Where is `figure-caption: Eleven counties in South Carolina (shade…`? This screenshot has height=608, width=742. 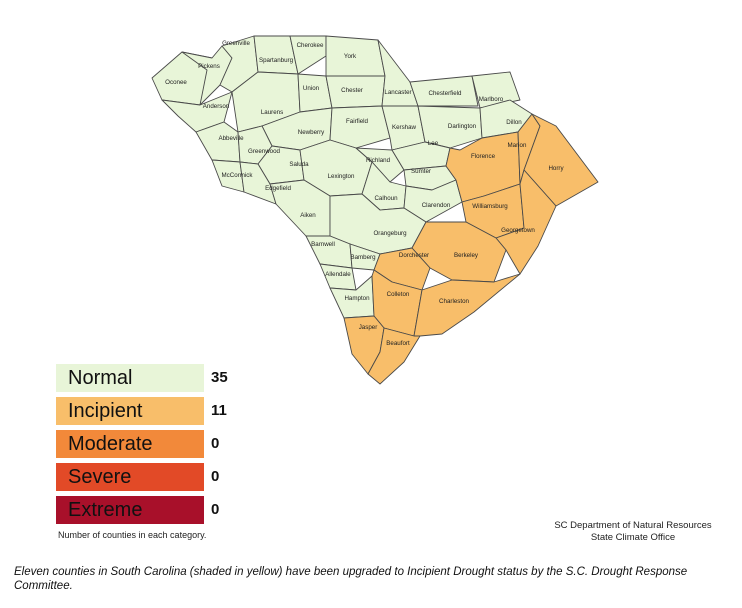 figure-caption: Eleven counties in South Carolina (shade… is located at coordinates (351, 579).